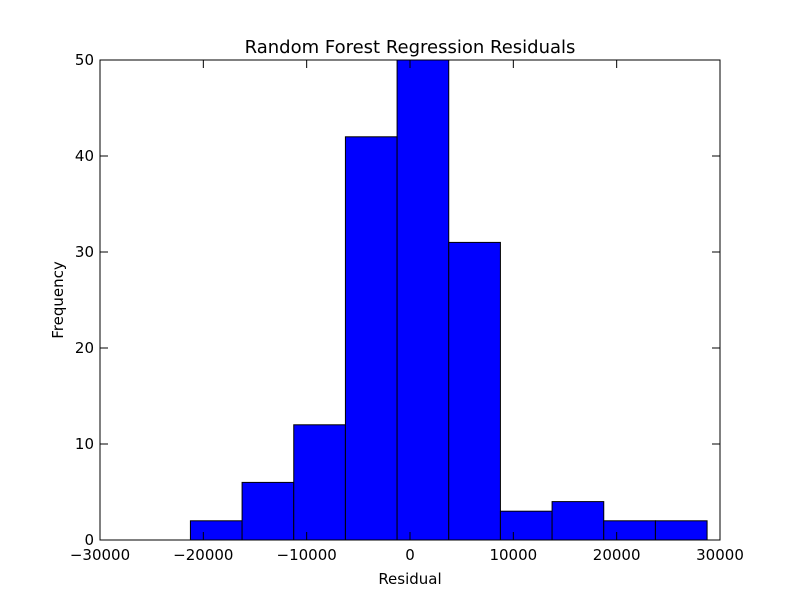 This screenshot has height=605, width=800. Describe the element at coordinates (84, 252) in the screenshot. I see `y-tick-label: 30` at that location.